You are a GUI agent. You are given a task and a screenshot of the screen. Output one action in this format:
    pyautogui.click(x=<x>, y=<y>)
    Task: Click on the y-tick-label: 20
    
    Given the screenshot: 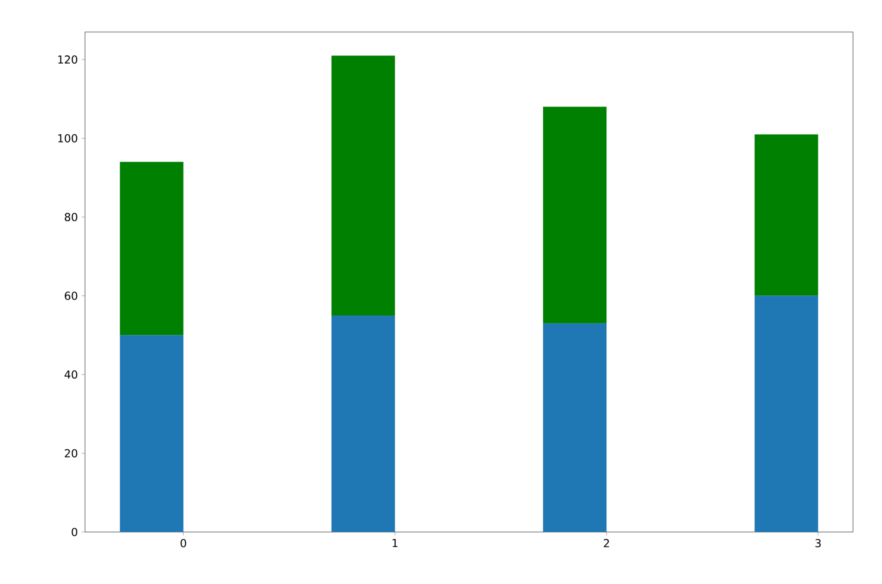 What is the action you would take?
    pyautogui.click(x=71, y=453)
    